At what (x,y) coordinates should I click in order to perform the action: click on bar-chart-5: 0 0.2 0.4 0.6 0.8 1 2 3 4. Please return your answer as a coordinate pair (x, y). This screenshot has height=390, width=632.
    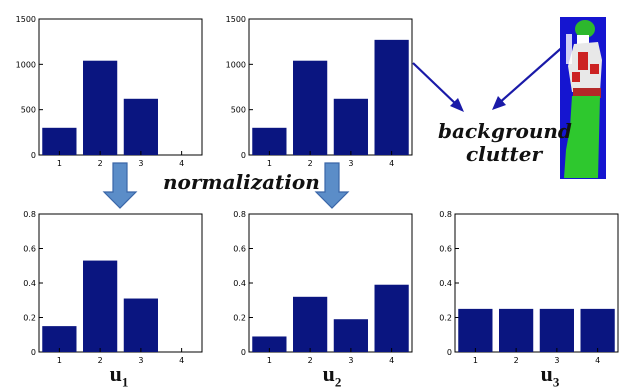
    Looking at the image, I should click on (529, 287).